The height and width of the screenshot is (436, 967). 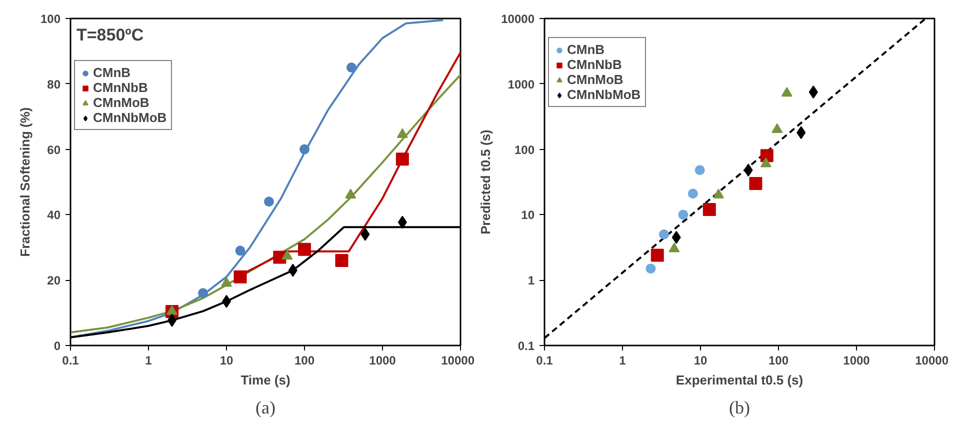 What do you see at coordinates (740, 380) in the screenshot?
I see `x-axis-title: Experimental t0.5 (s)` at bounding box center [740, 380].